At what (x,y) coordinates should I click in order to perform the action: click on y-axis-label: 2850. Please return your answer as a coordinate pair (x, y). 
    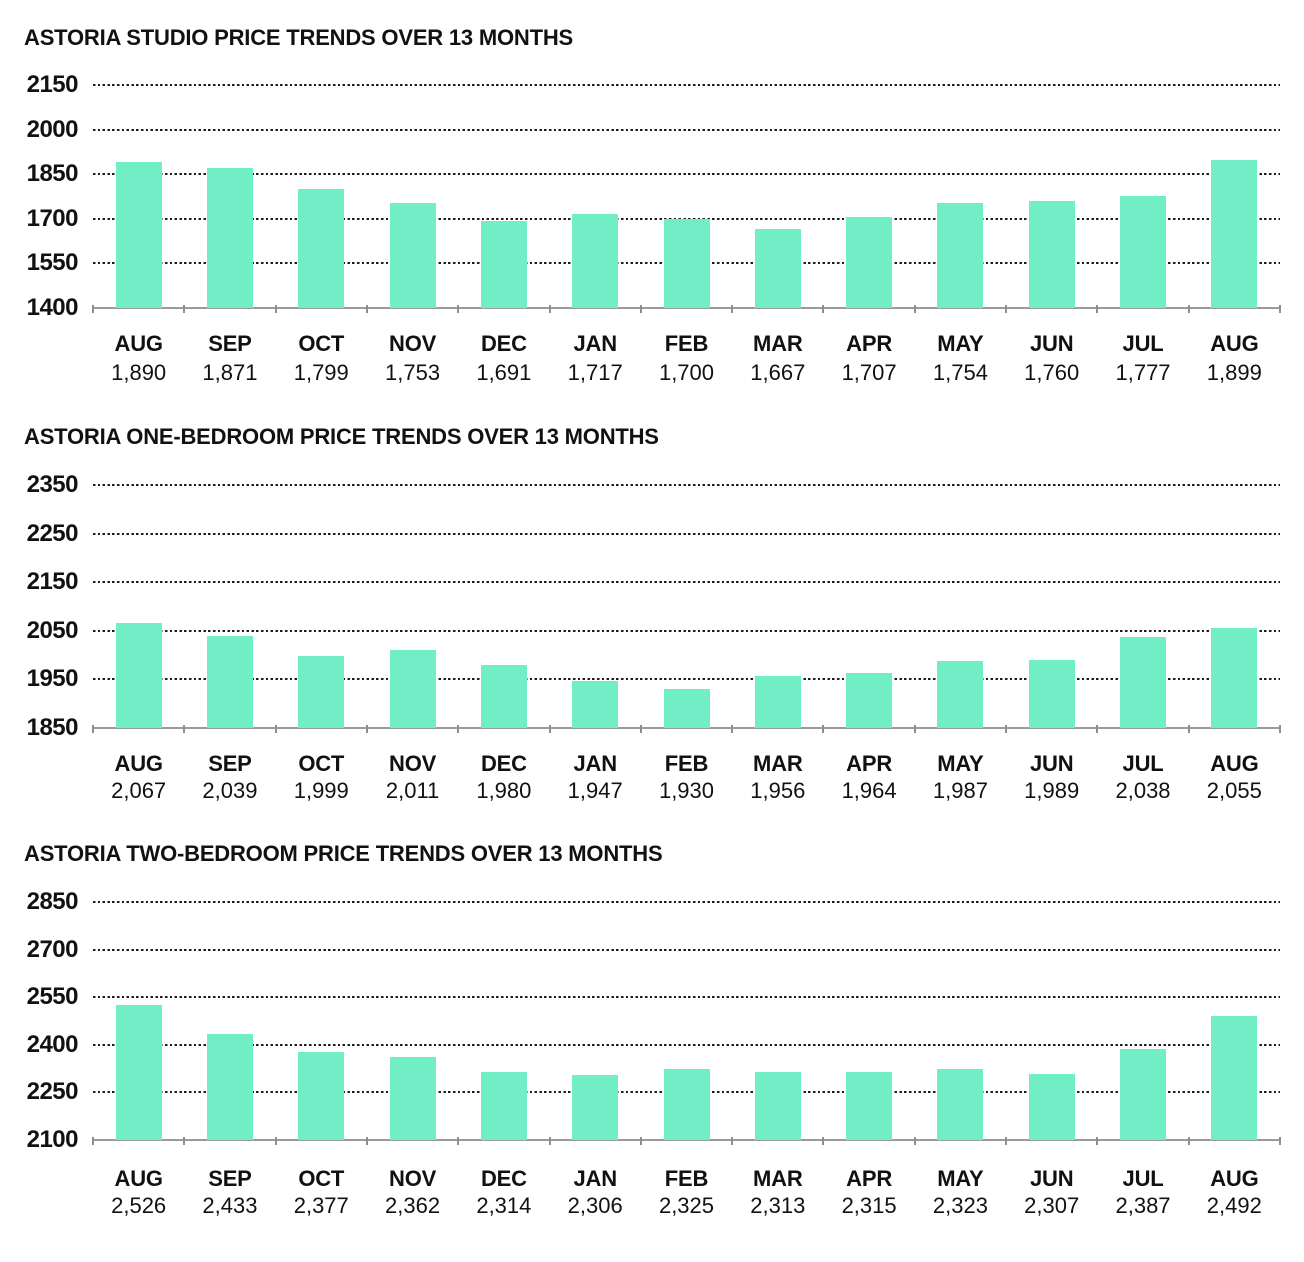
    Looking at the image, I should click on (52, 901).